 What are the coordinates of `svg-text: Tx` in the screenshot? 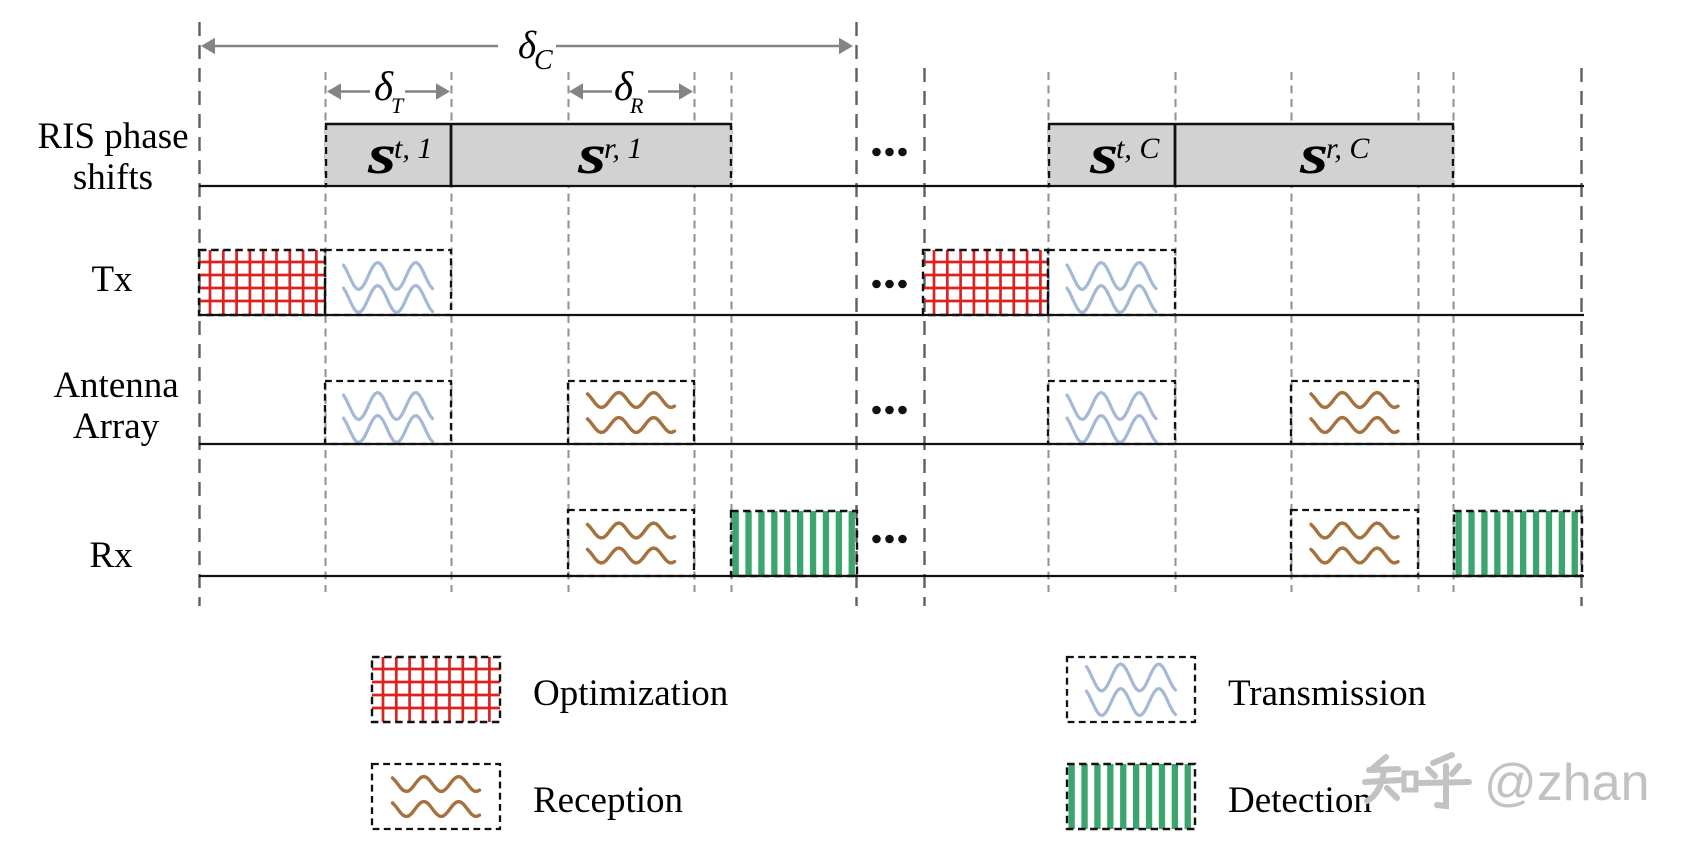 It's located at (112, 279).